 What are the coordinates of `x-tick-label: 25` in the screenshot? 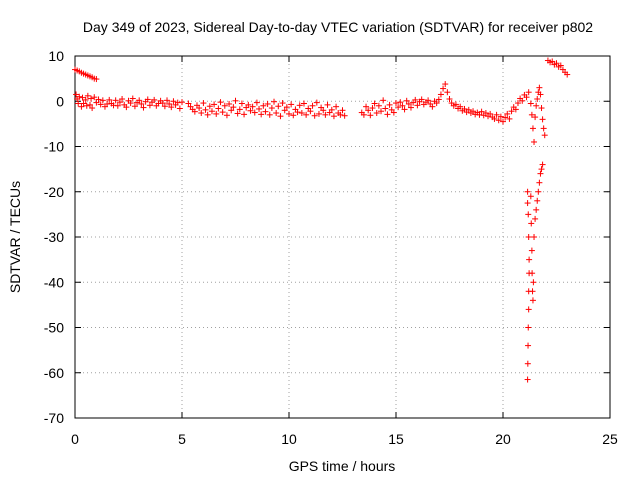 It's located at (610, 439).